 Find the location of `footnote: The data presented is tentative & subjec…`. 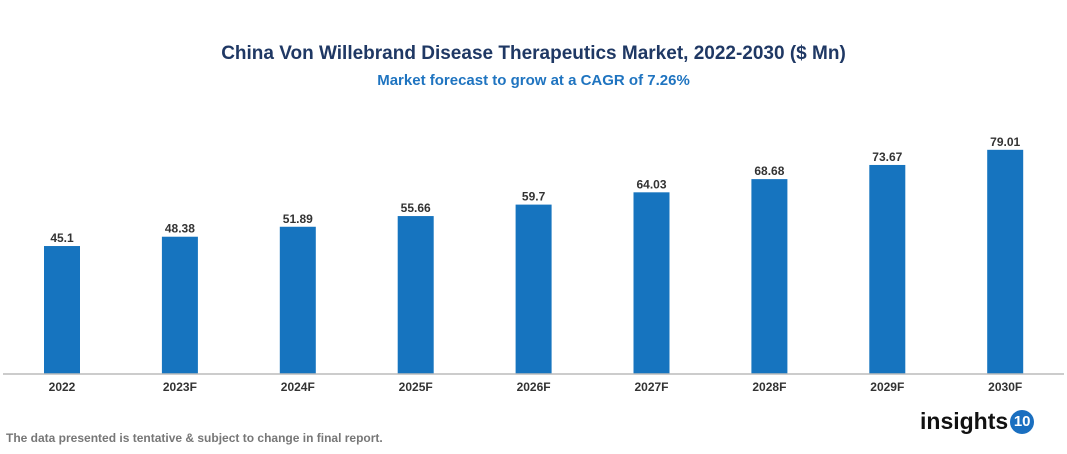

footnote: The data presented is tentative & subjec… is located at coordinates (194, 438).